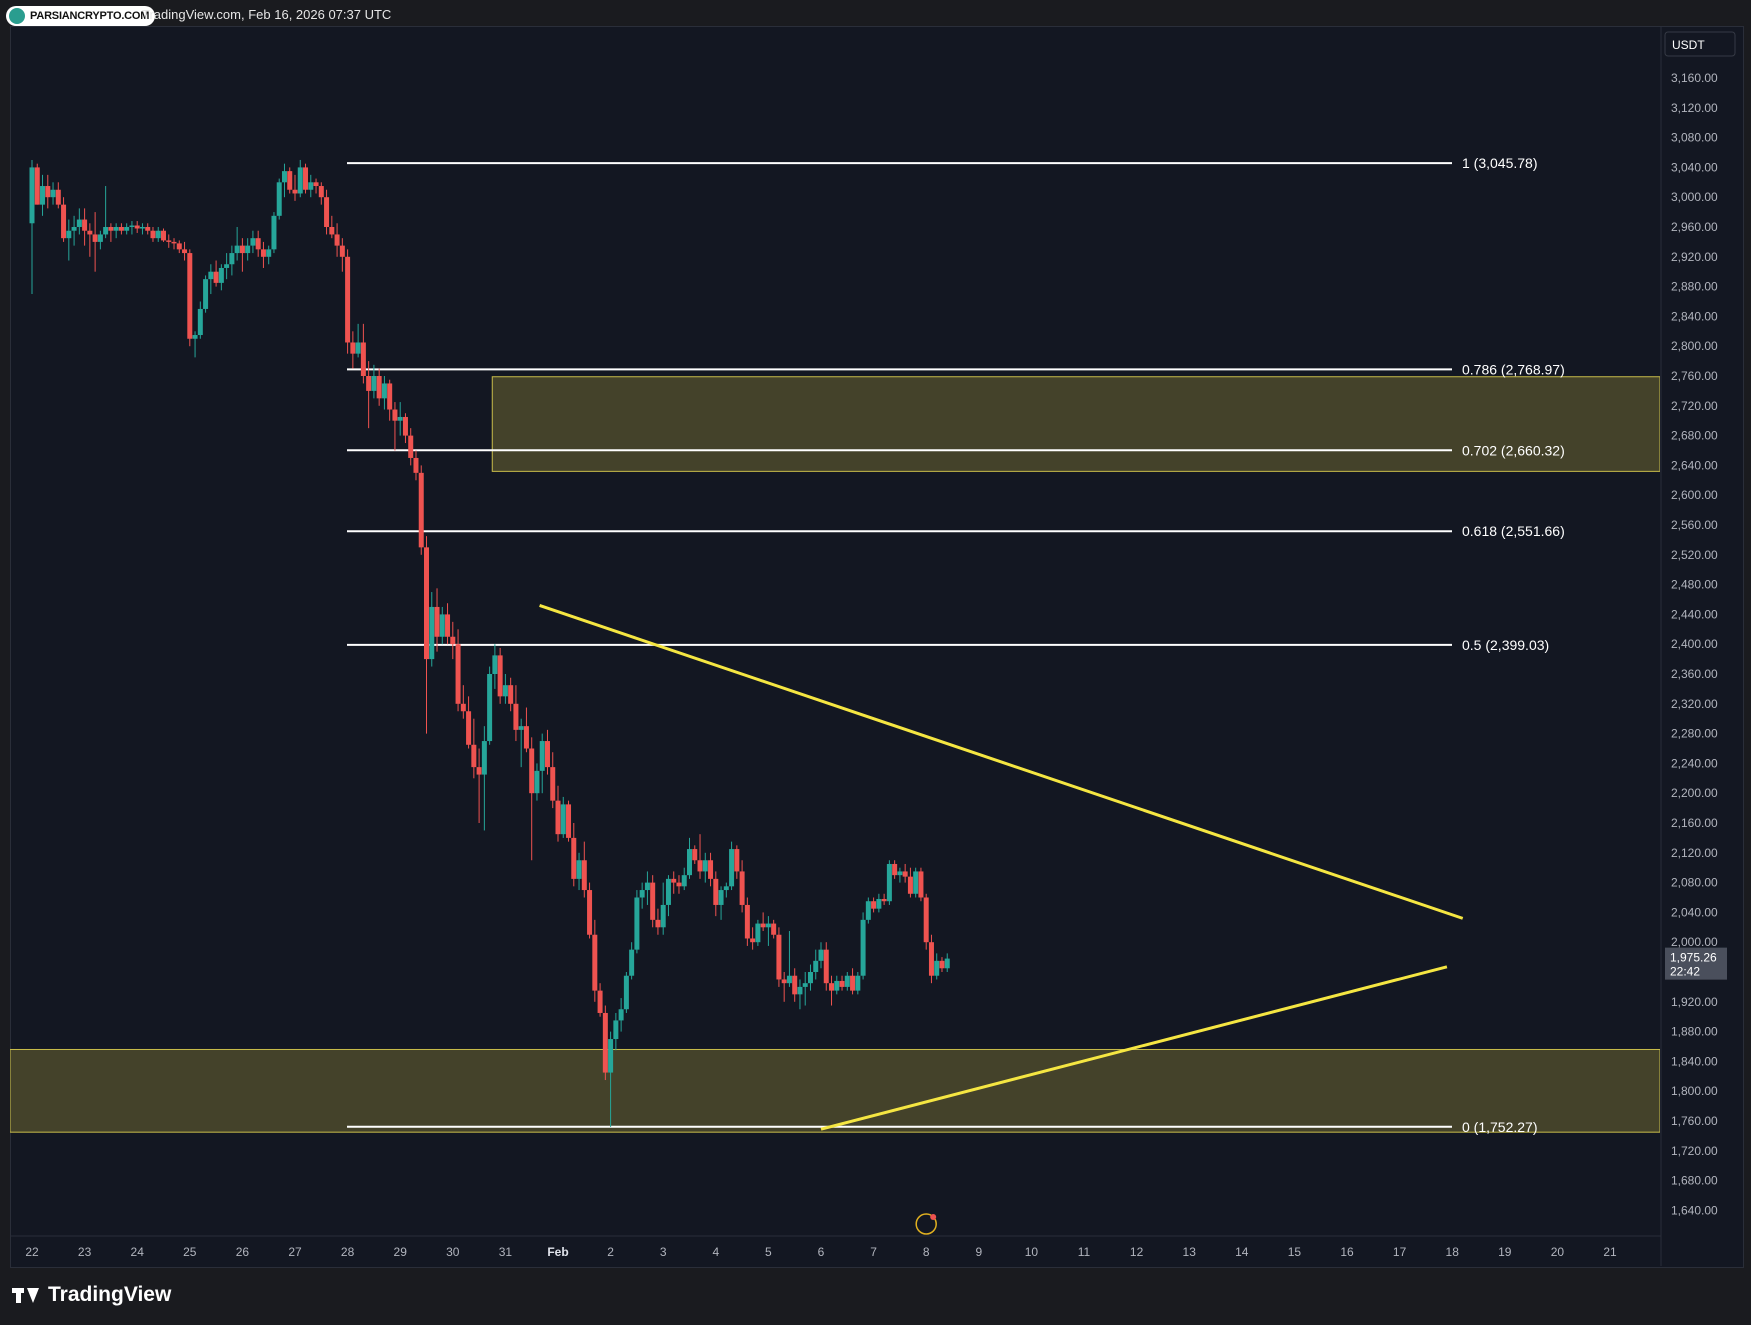 The height and width of the screenshot is (1325, 1751). What do you see at coordinates (138, 1252) in the screenshot?
I see `time-tick-label: 24` at bounding box center [138, 1252].